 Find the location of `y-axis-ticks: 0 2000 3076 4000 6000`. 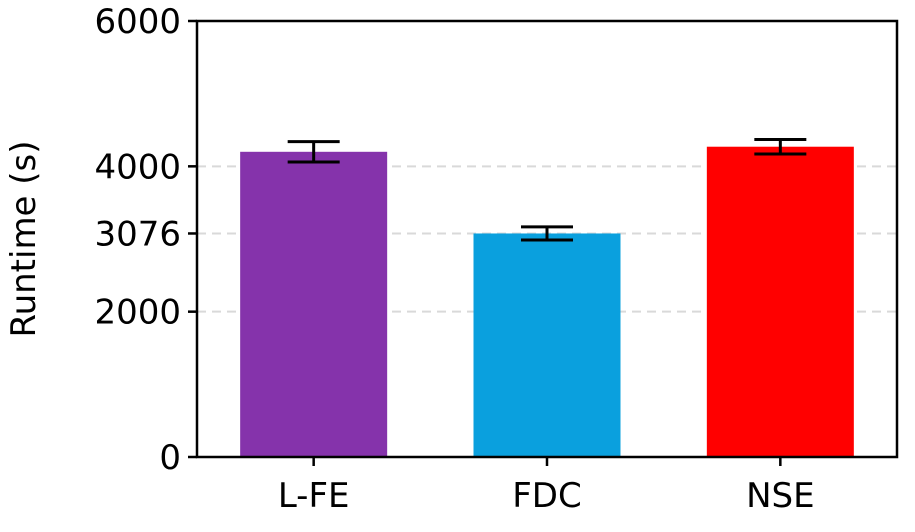

y-axis-ticks: 0 2000 3076 4000 6000 is located at coordinates (145, 240).